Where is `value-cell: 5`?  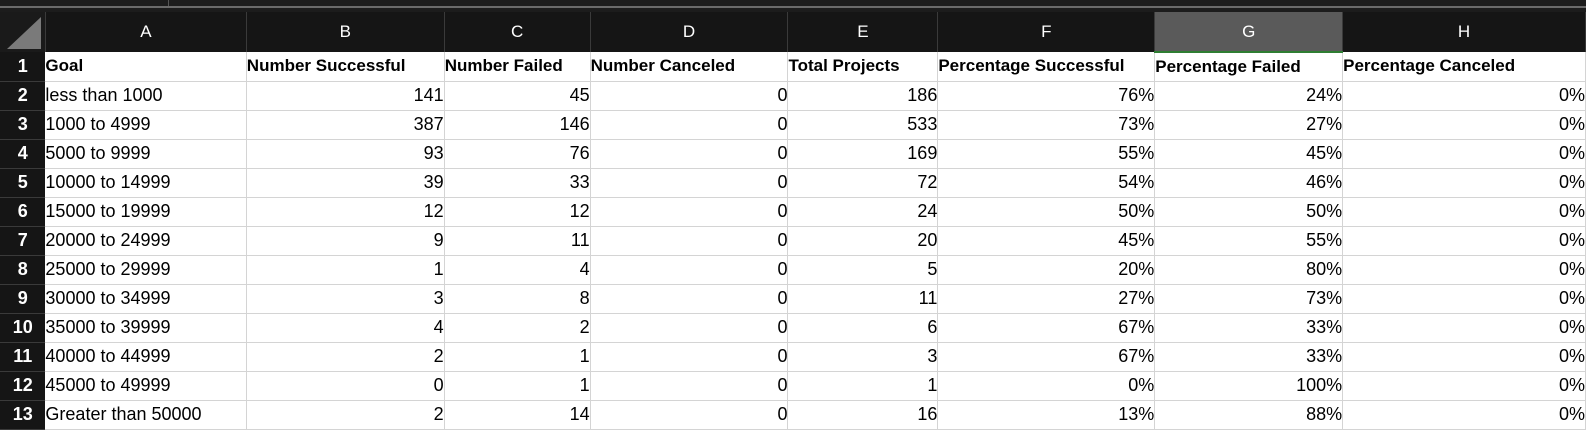
value-cell: 5 is located at coordinates (863, 270).